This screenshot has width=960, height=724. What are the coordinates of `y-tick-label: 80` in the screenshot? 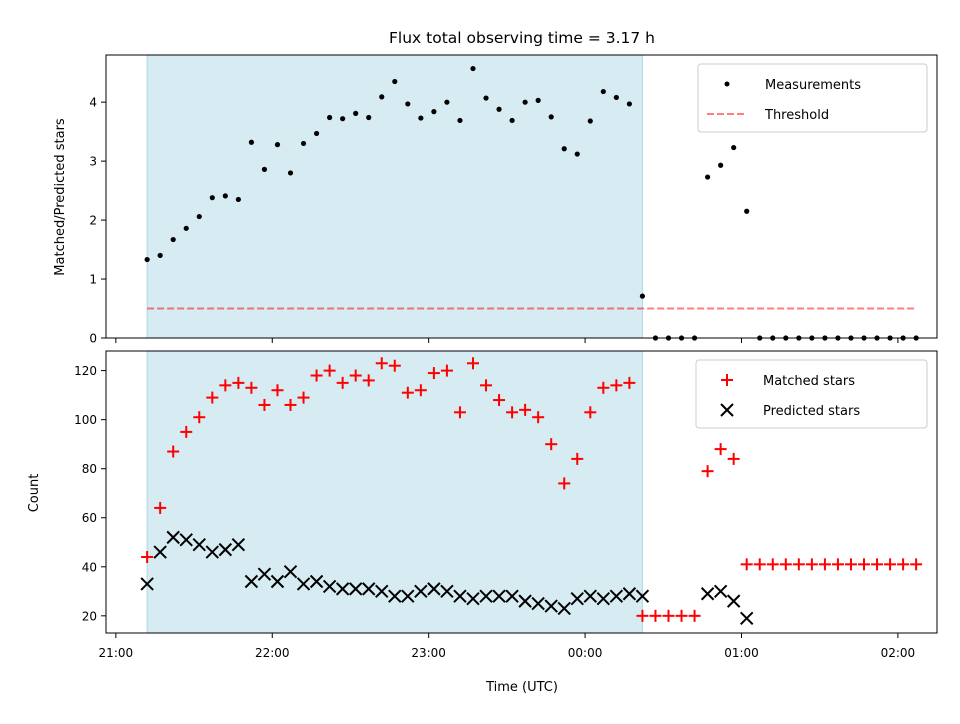 It's located at (89, 469).